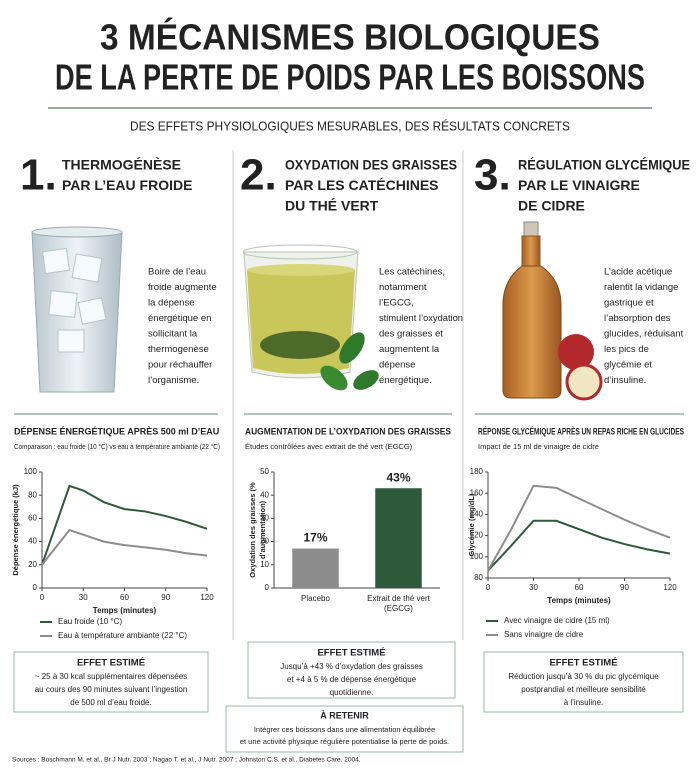  Describe the element at coordinates (641, 287) in the screenshot. I see `column-description: ralentit la vidange` at that location.